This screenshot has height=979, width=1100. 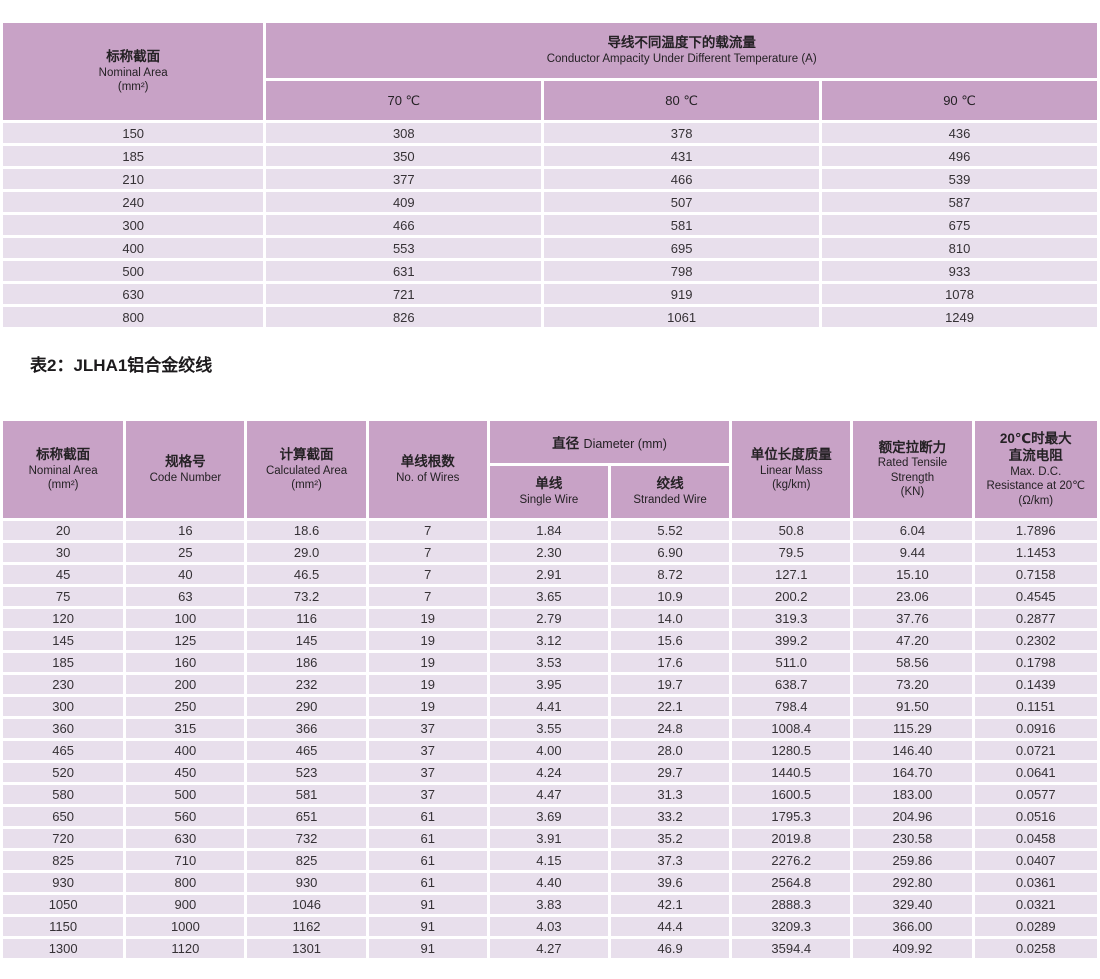 I want to click on cell: 146.40, so click(x=912, y=750).